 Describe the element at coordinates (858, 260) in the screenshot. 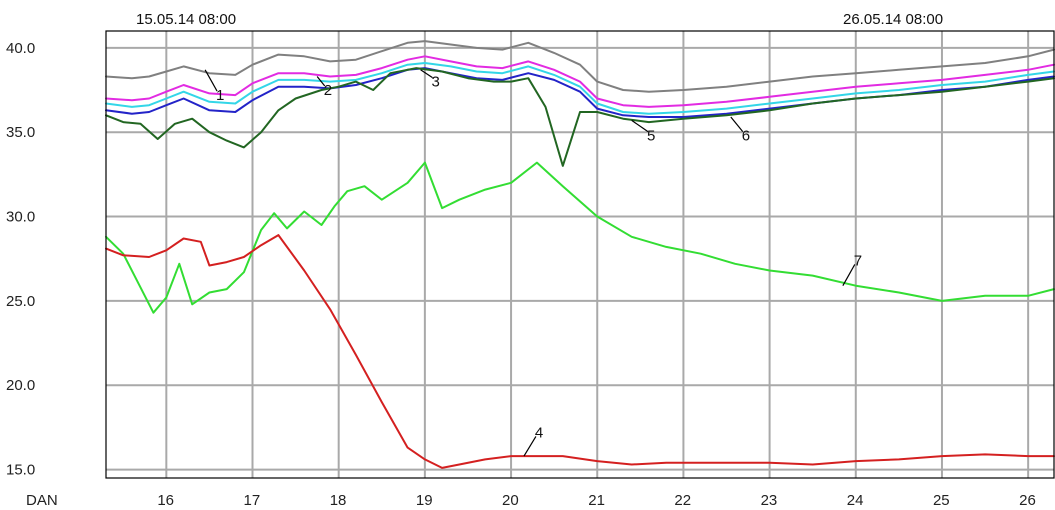

I see `annotation-label-7: 7` at that location.